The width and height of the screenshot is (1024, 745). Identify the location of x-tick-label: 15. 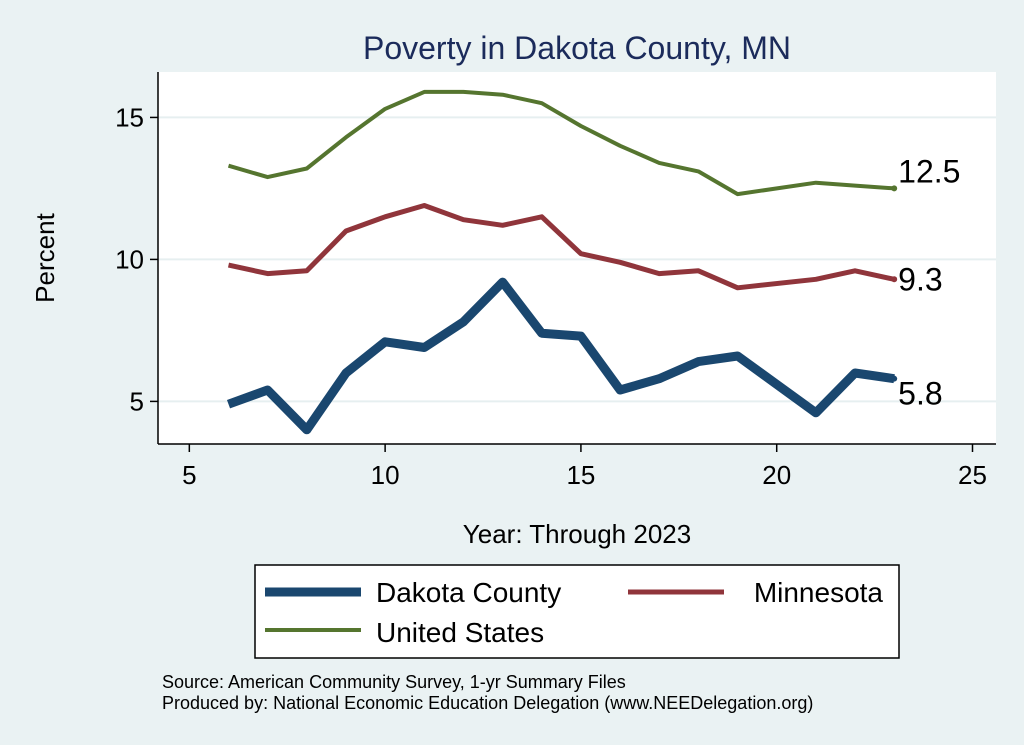
(580, 475).